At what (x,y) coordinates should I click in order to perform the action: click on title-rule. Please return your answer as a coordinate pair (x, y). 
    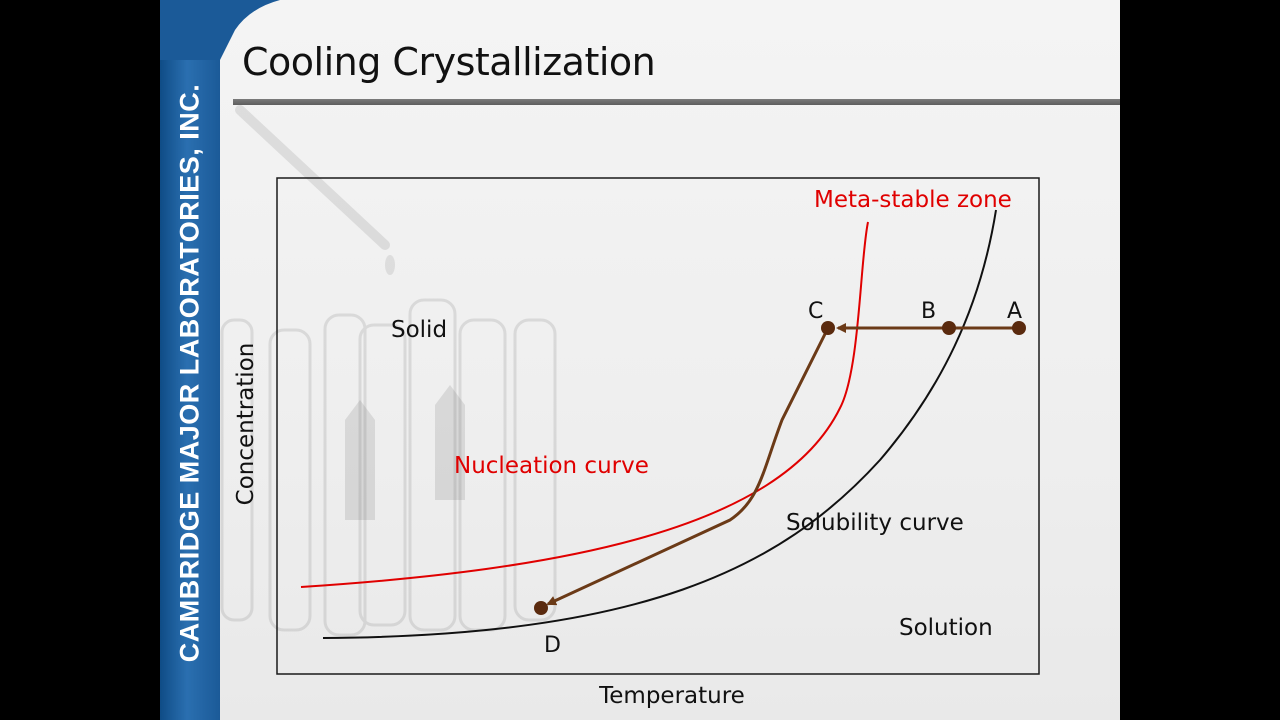
    Looking at the image, I should click on (676, 102).